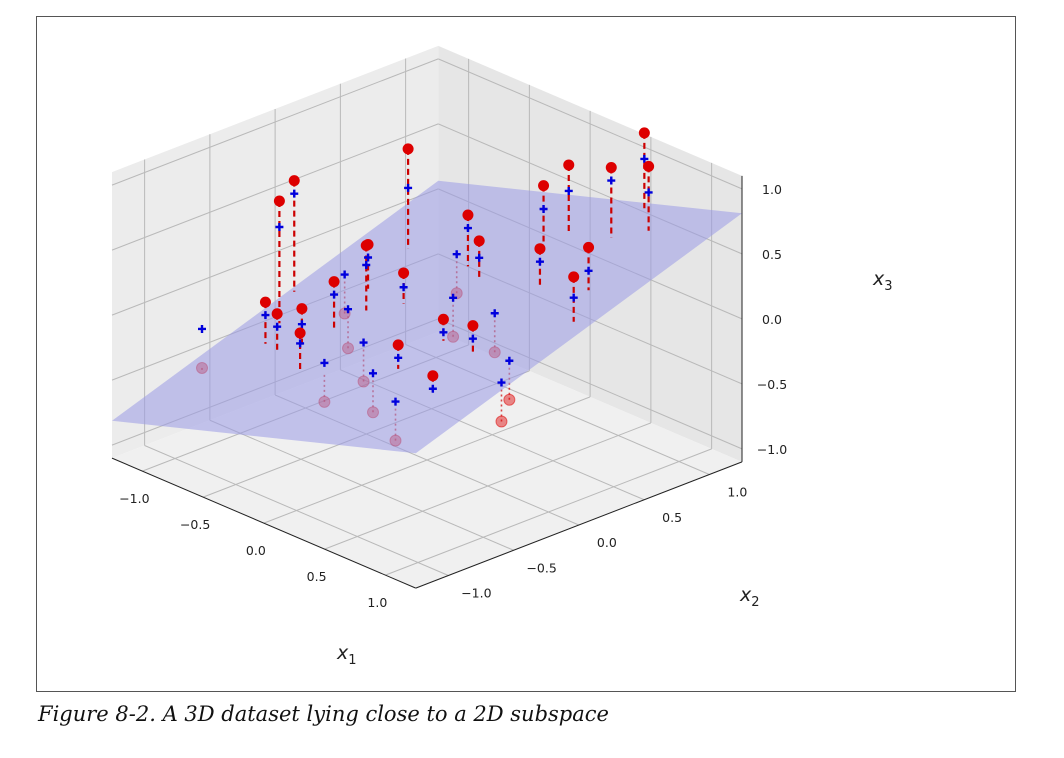 Image resolution: width=1064 pixels, height=758 pixels. I want to click on x-axis-line, so click(263, 523).